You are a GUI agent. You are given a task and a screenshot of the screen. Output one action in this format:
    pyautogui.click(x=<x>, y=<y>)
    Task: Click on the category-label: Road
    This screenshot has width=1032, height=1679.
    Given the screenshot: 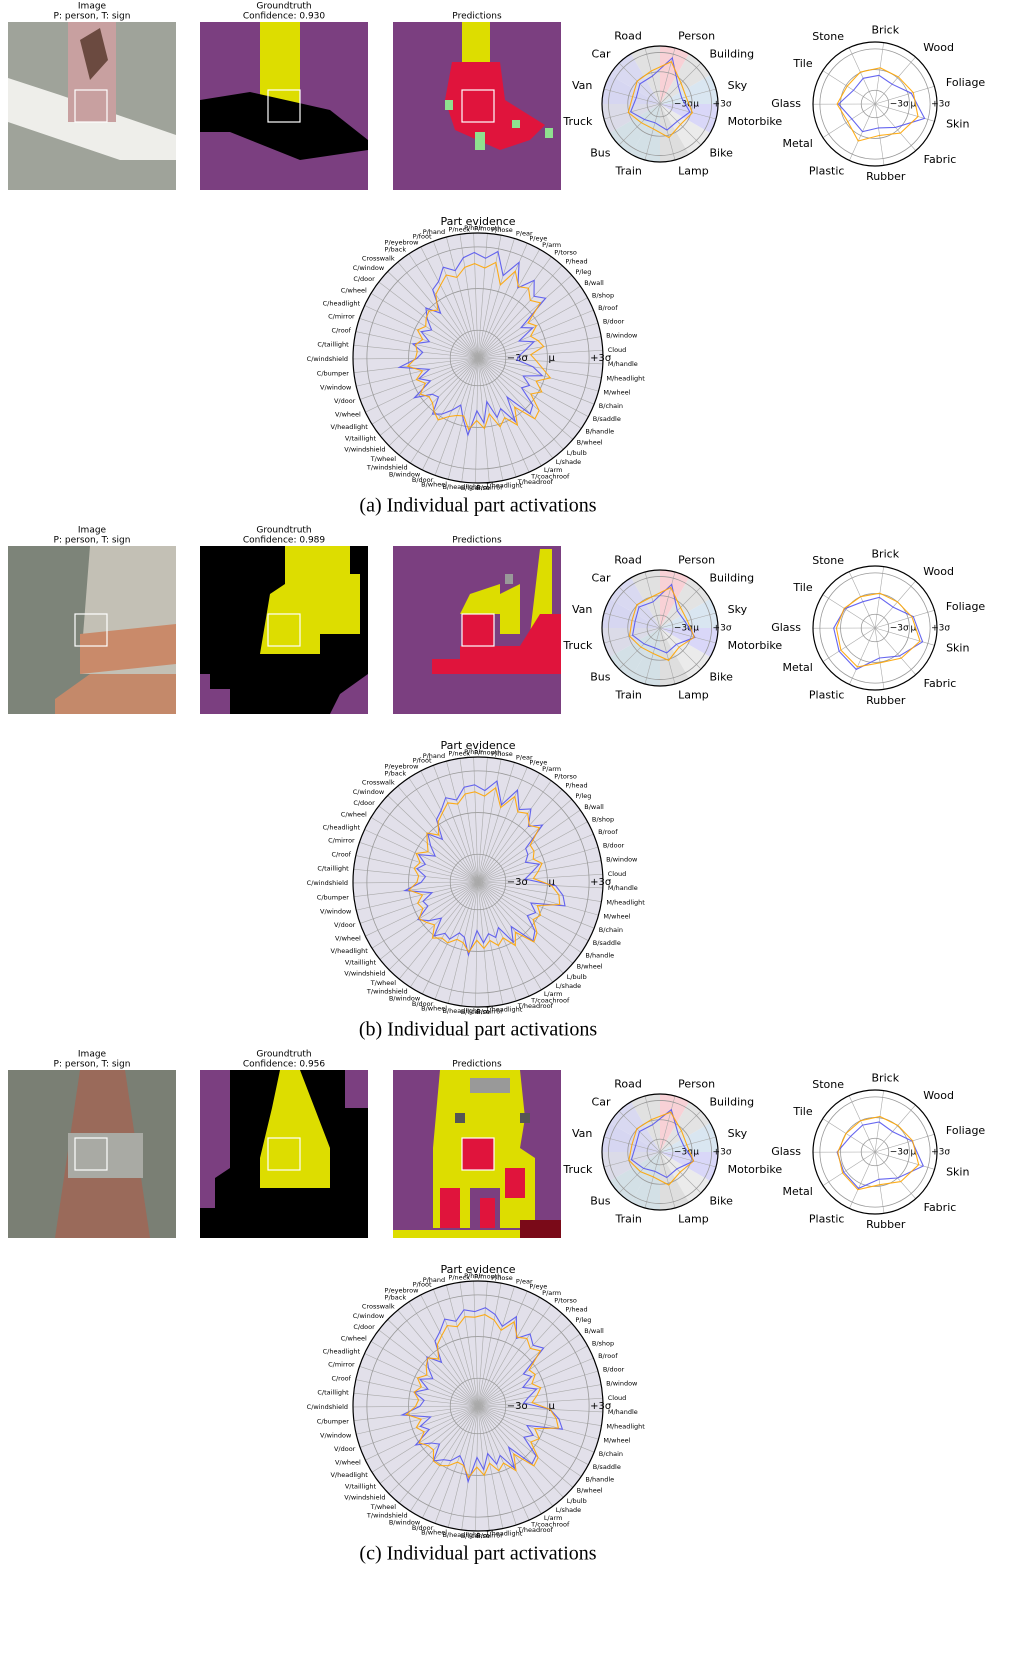 What is the action you would take?
    pyautogui.click(x=628, y=1083)
    